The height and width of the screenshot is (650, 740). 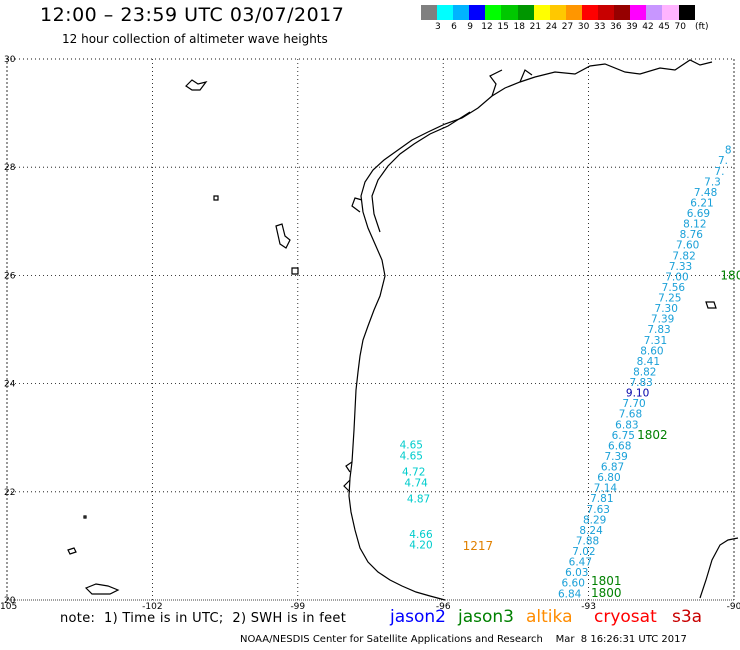 What do you see at coordinates (598, 510) in the screenshot?
I see `wave-height-label: 7.63` at bounding box center [598, 510].